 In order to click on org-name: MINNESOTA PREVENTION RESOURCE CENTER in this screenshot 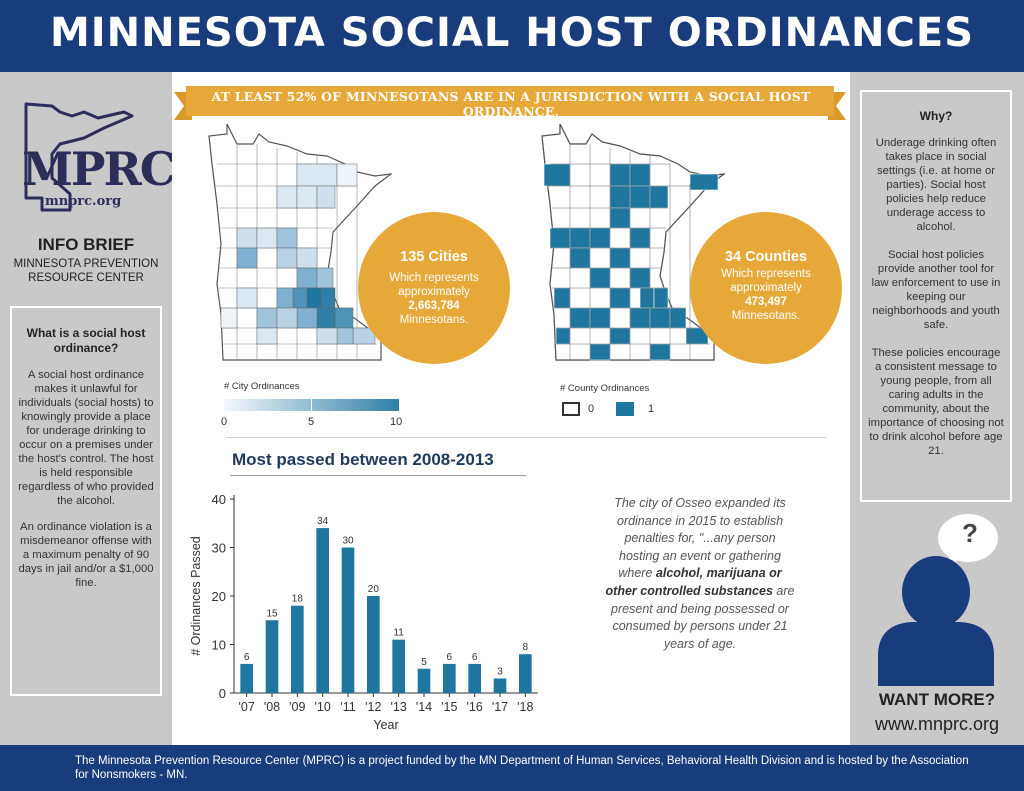, I will do `click(86, 271)`.